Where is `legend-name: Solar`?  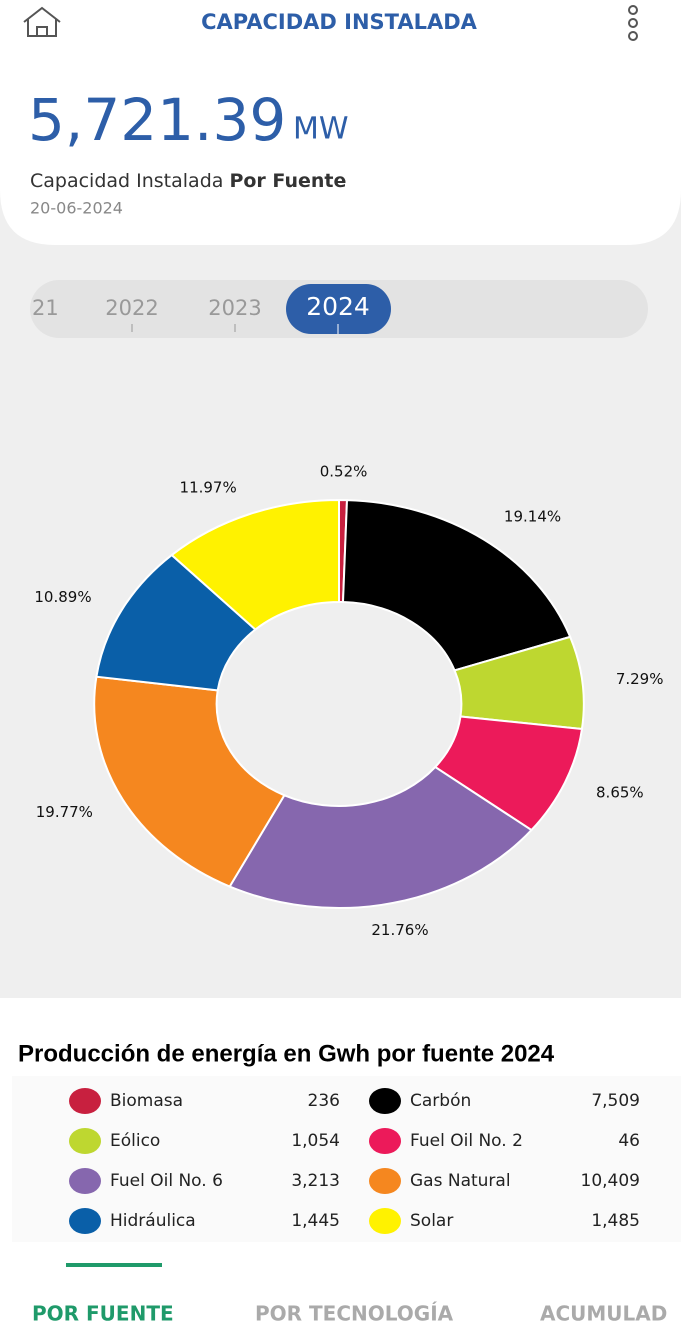
legend-name: Solar is located at coordinates (431, 1221).